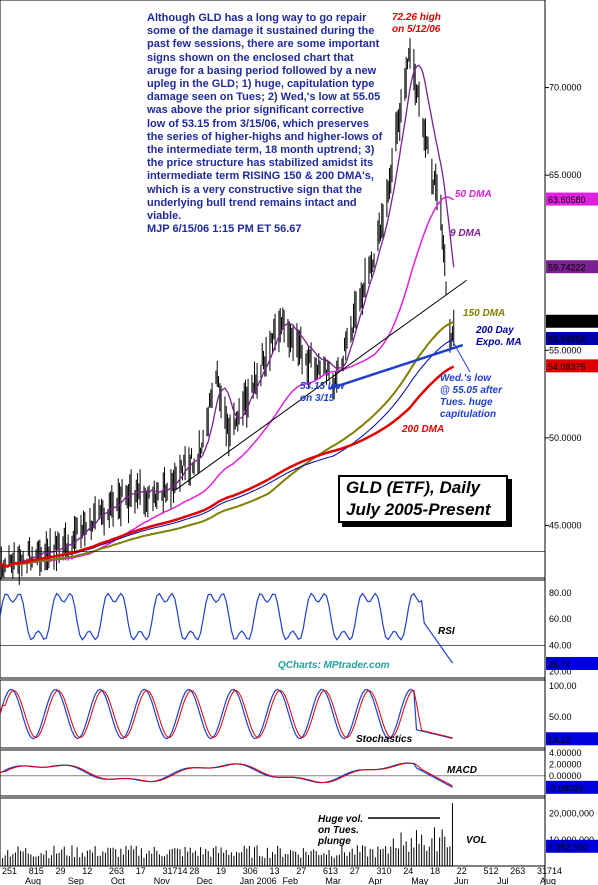 The image size is (598, 885). Describe the element at coordinates (226, 774) in the screenshot. I see `macd-signal-line` at that location.